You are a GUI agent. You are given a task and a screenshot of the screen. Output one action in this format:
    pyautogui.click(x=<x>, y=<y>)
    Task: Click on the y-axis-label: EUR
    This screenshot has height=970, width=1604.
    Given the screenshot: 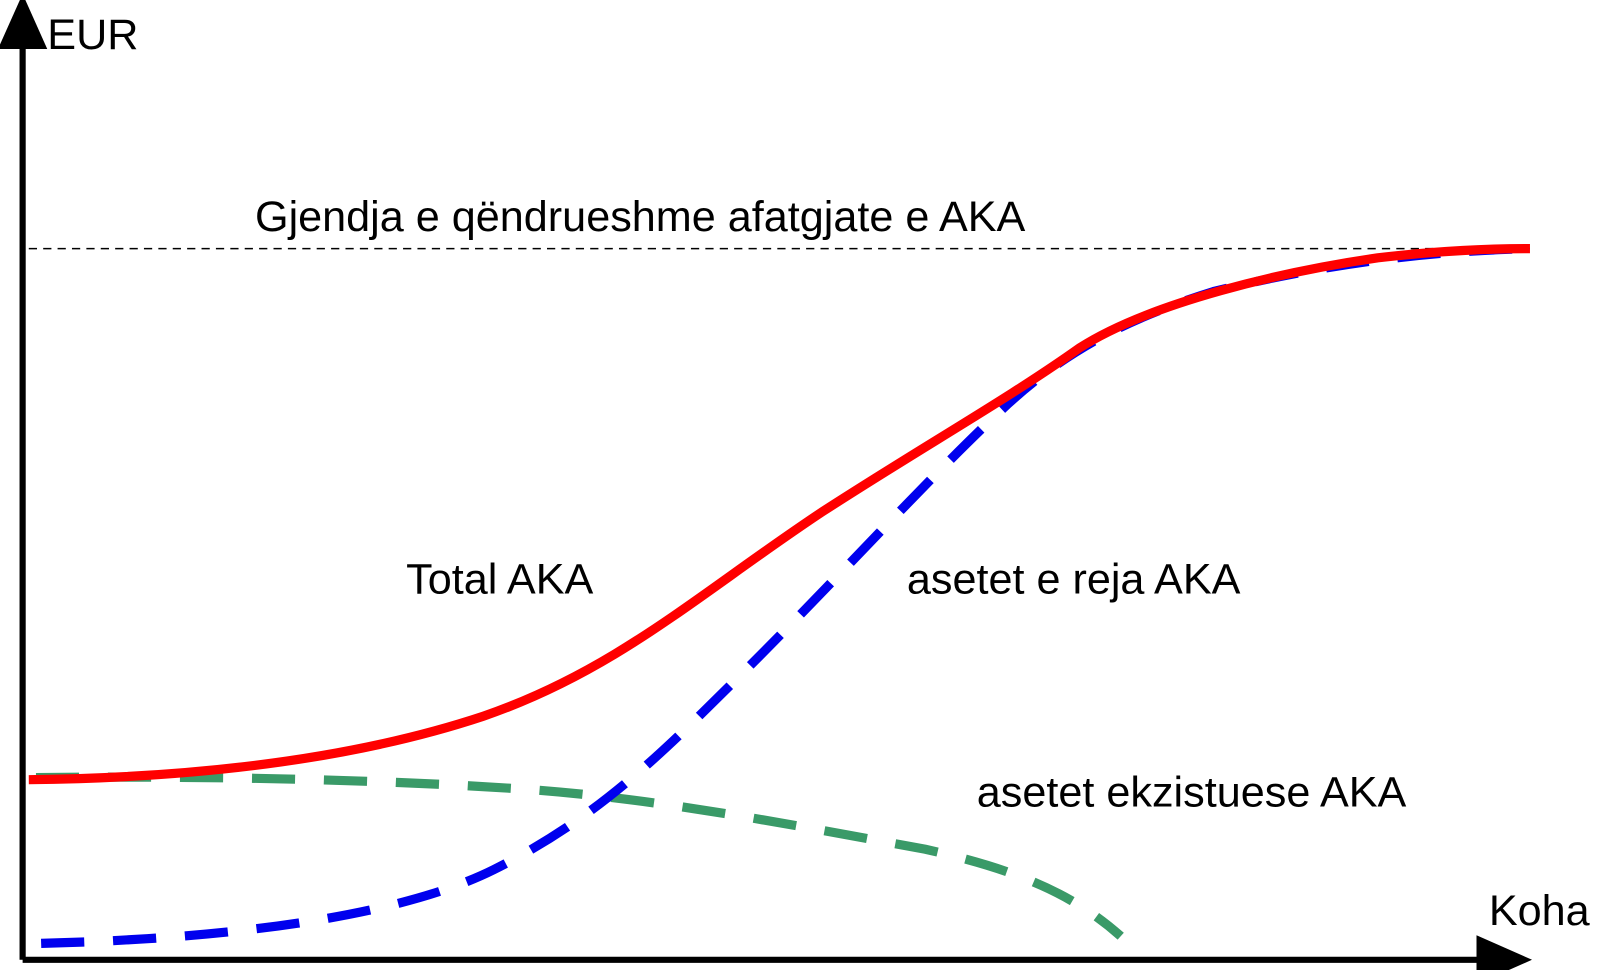 What is the action you would take?
    pyautogui.click(x=92, y=35)
    